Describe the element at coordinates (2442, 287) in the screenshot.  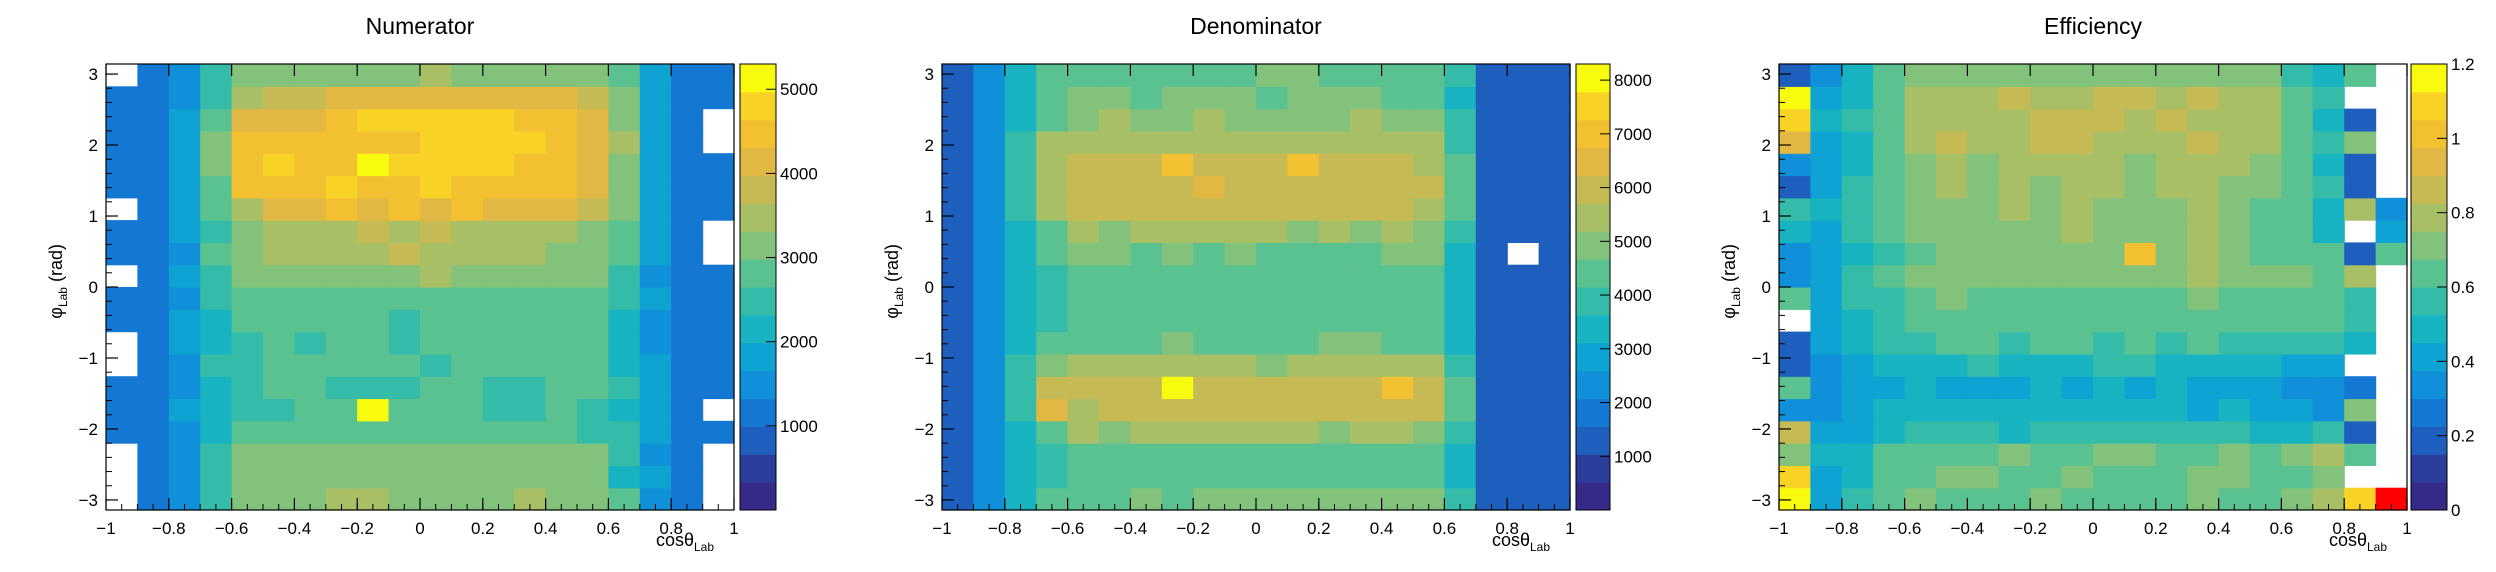
I see `color-scale-bar: 0 0.2 0.4 0.6 0.8 1 1.2` at that location.